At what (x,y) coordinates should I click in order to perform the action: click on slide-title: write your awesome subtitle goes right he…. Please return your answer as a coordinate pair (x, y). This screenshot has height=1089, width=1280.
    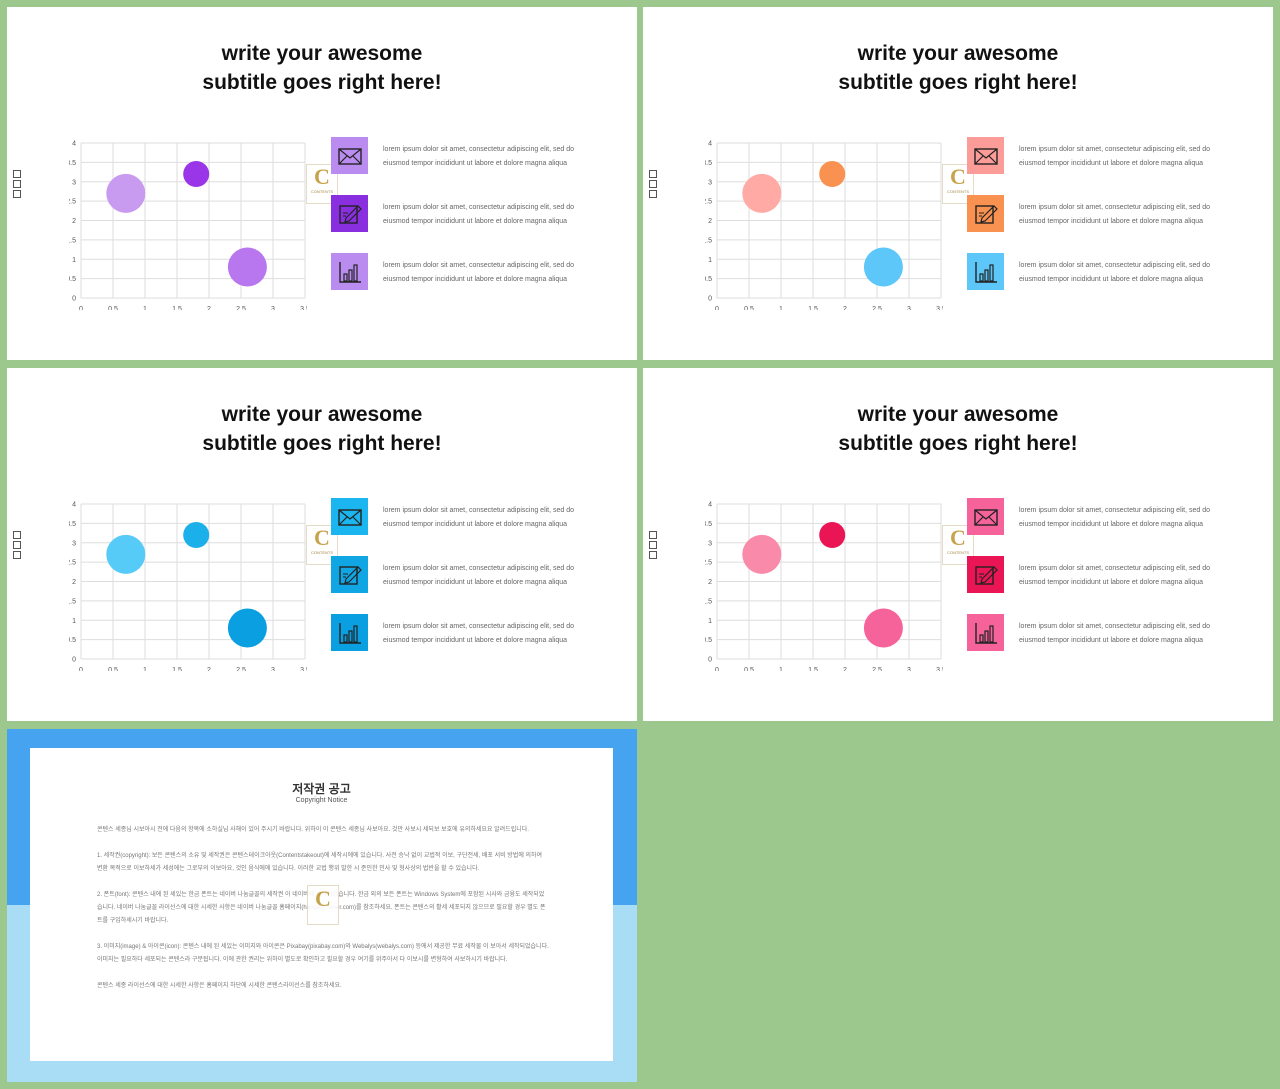
    Looking at the image, I should click on (958, 429).